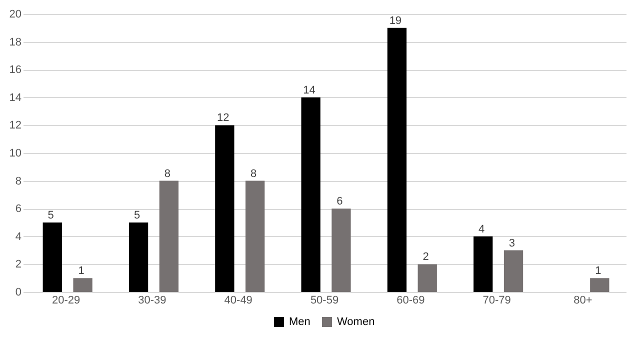 The width and height of the screenshot is (634, 339). Describe the element at coordinates (410, 300) in the screenshot. I see `x-tick-label: 60-69` at that location.